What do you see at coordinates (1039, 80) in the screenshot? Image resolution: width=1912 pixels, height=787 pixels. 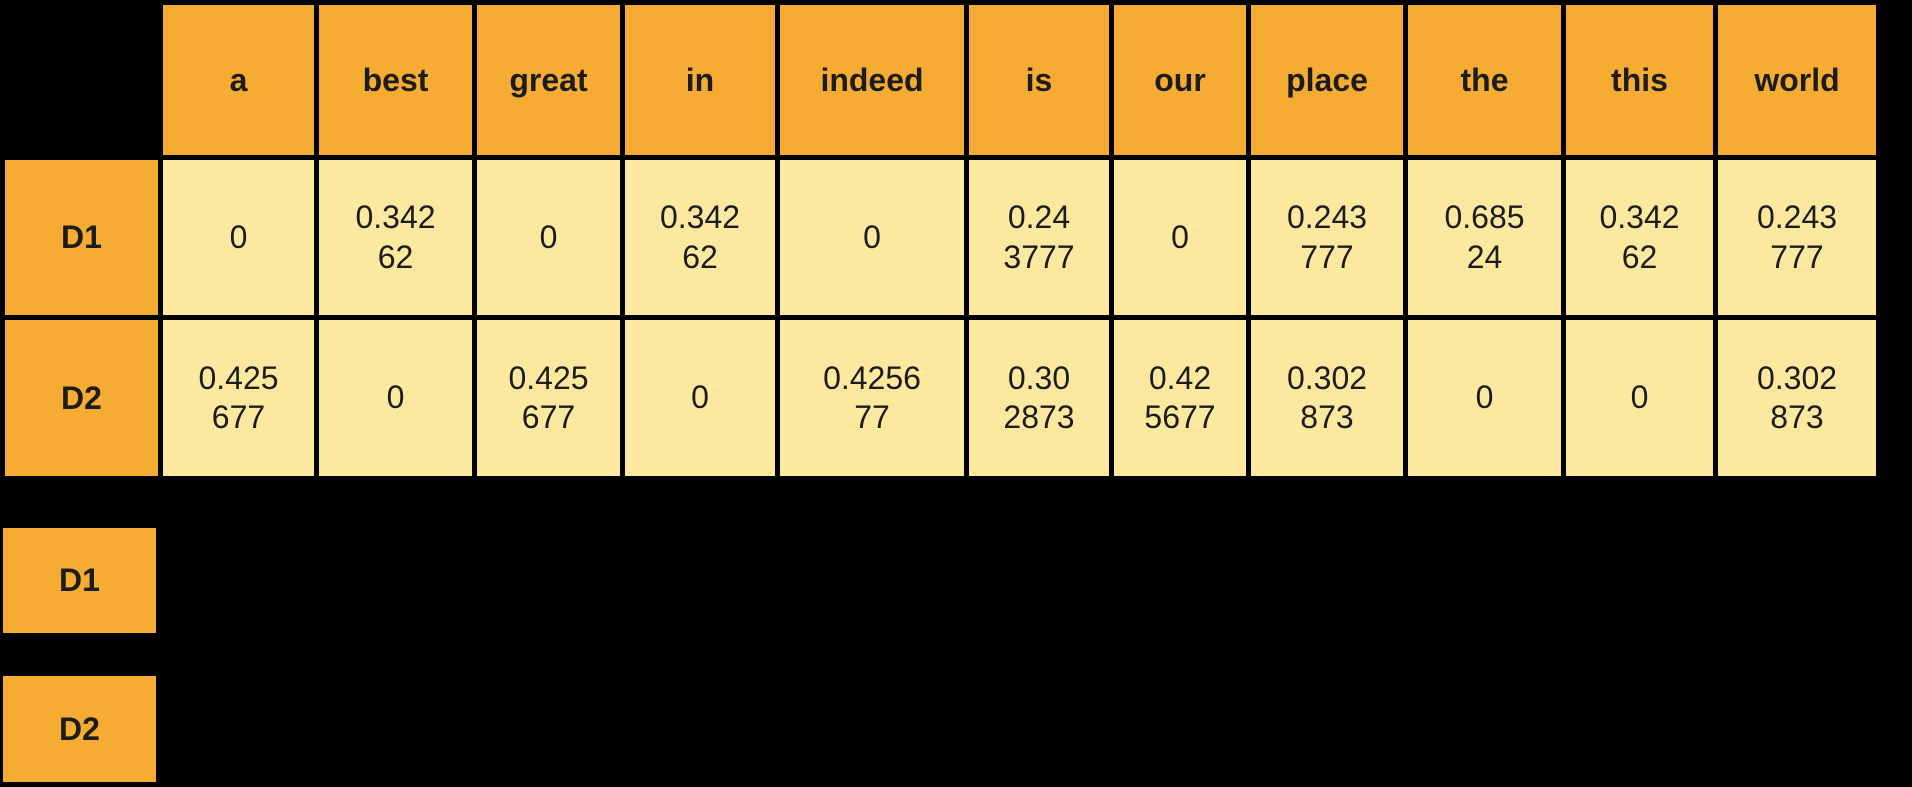 I see `column-header-is: is` at bounding box center [1039, 80].